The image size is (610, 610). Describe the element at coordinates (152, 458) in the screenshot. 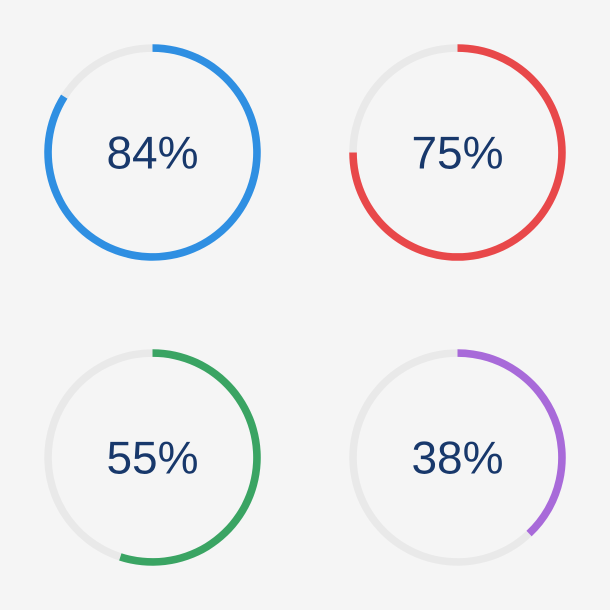

I see `text: 55%` at that location.